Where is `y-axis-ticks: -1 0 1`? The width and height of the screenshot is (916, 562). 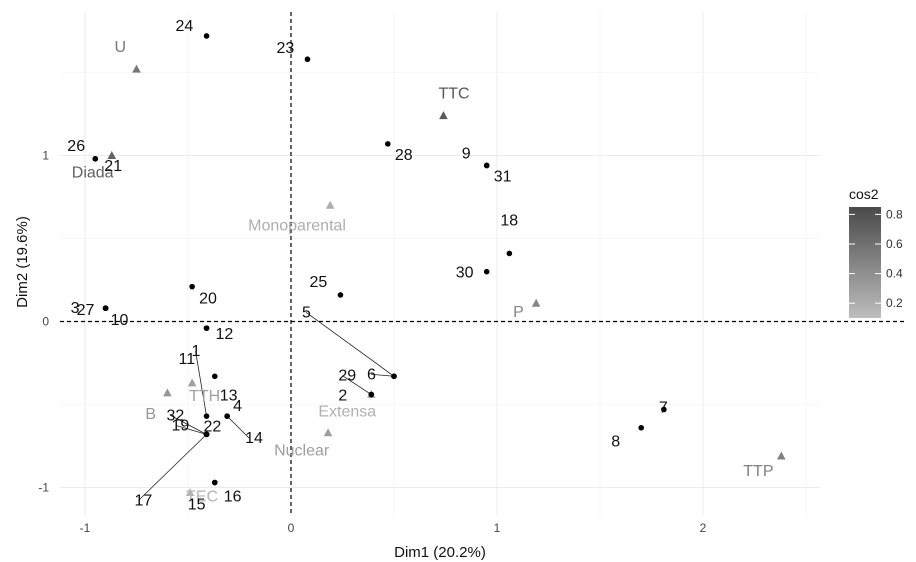 y-axis-ticks: -1 0 1 is located at coordinates (43, 322).